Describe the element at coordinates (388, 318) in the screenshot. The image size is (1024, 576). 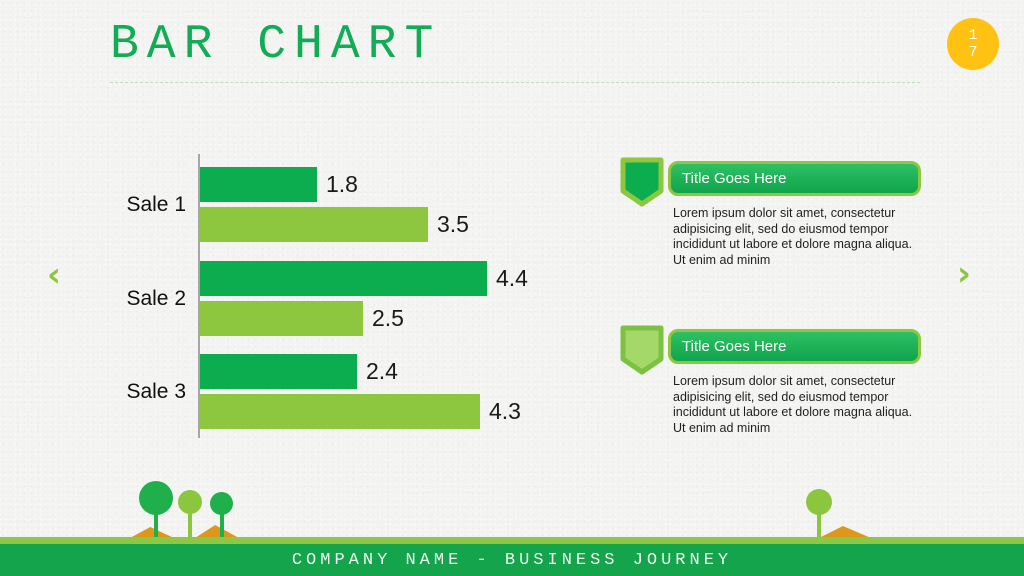
I see `bar-value-label: 2.5` at that location.